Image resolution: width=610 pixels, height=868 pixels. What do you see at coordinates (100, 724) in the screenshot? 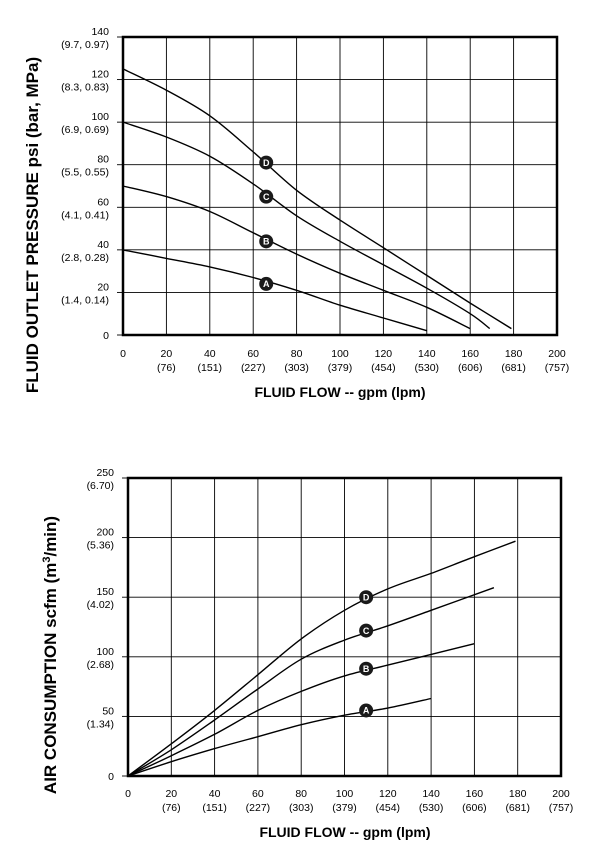
I see `y-tick-sublabel: (1.34)` at bounding box center [100, 724].